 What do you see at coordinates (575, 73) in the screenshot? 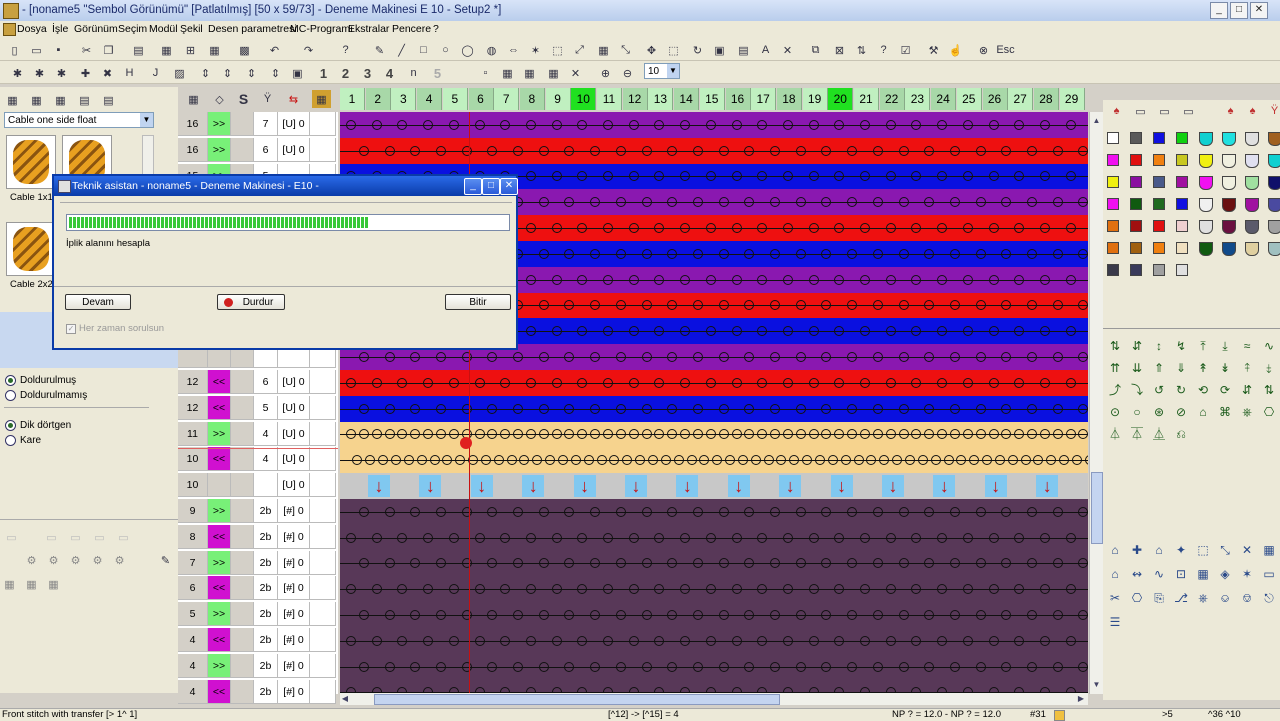
I see `delete-x-icon: ✕` at bounding box center [575, 73].